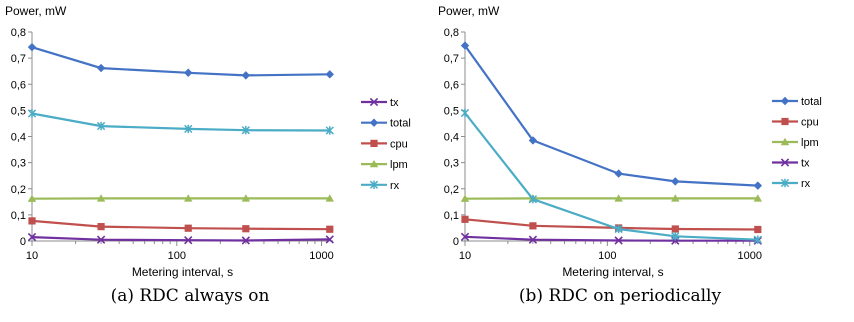 The width and height of the screenshot is (854, 322). What do you see at coordinates (451, 111) in the screenshot?
I see `y-tick-label: 0,5` at bounding box center [451, 111].